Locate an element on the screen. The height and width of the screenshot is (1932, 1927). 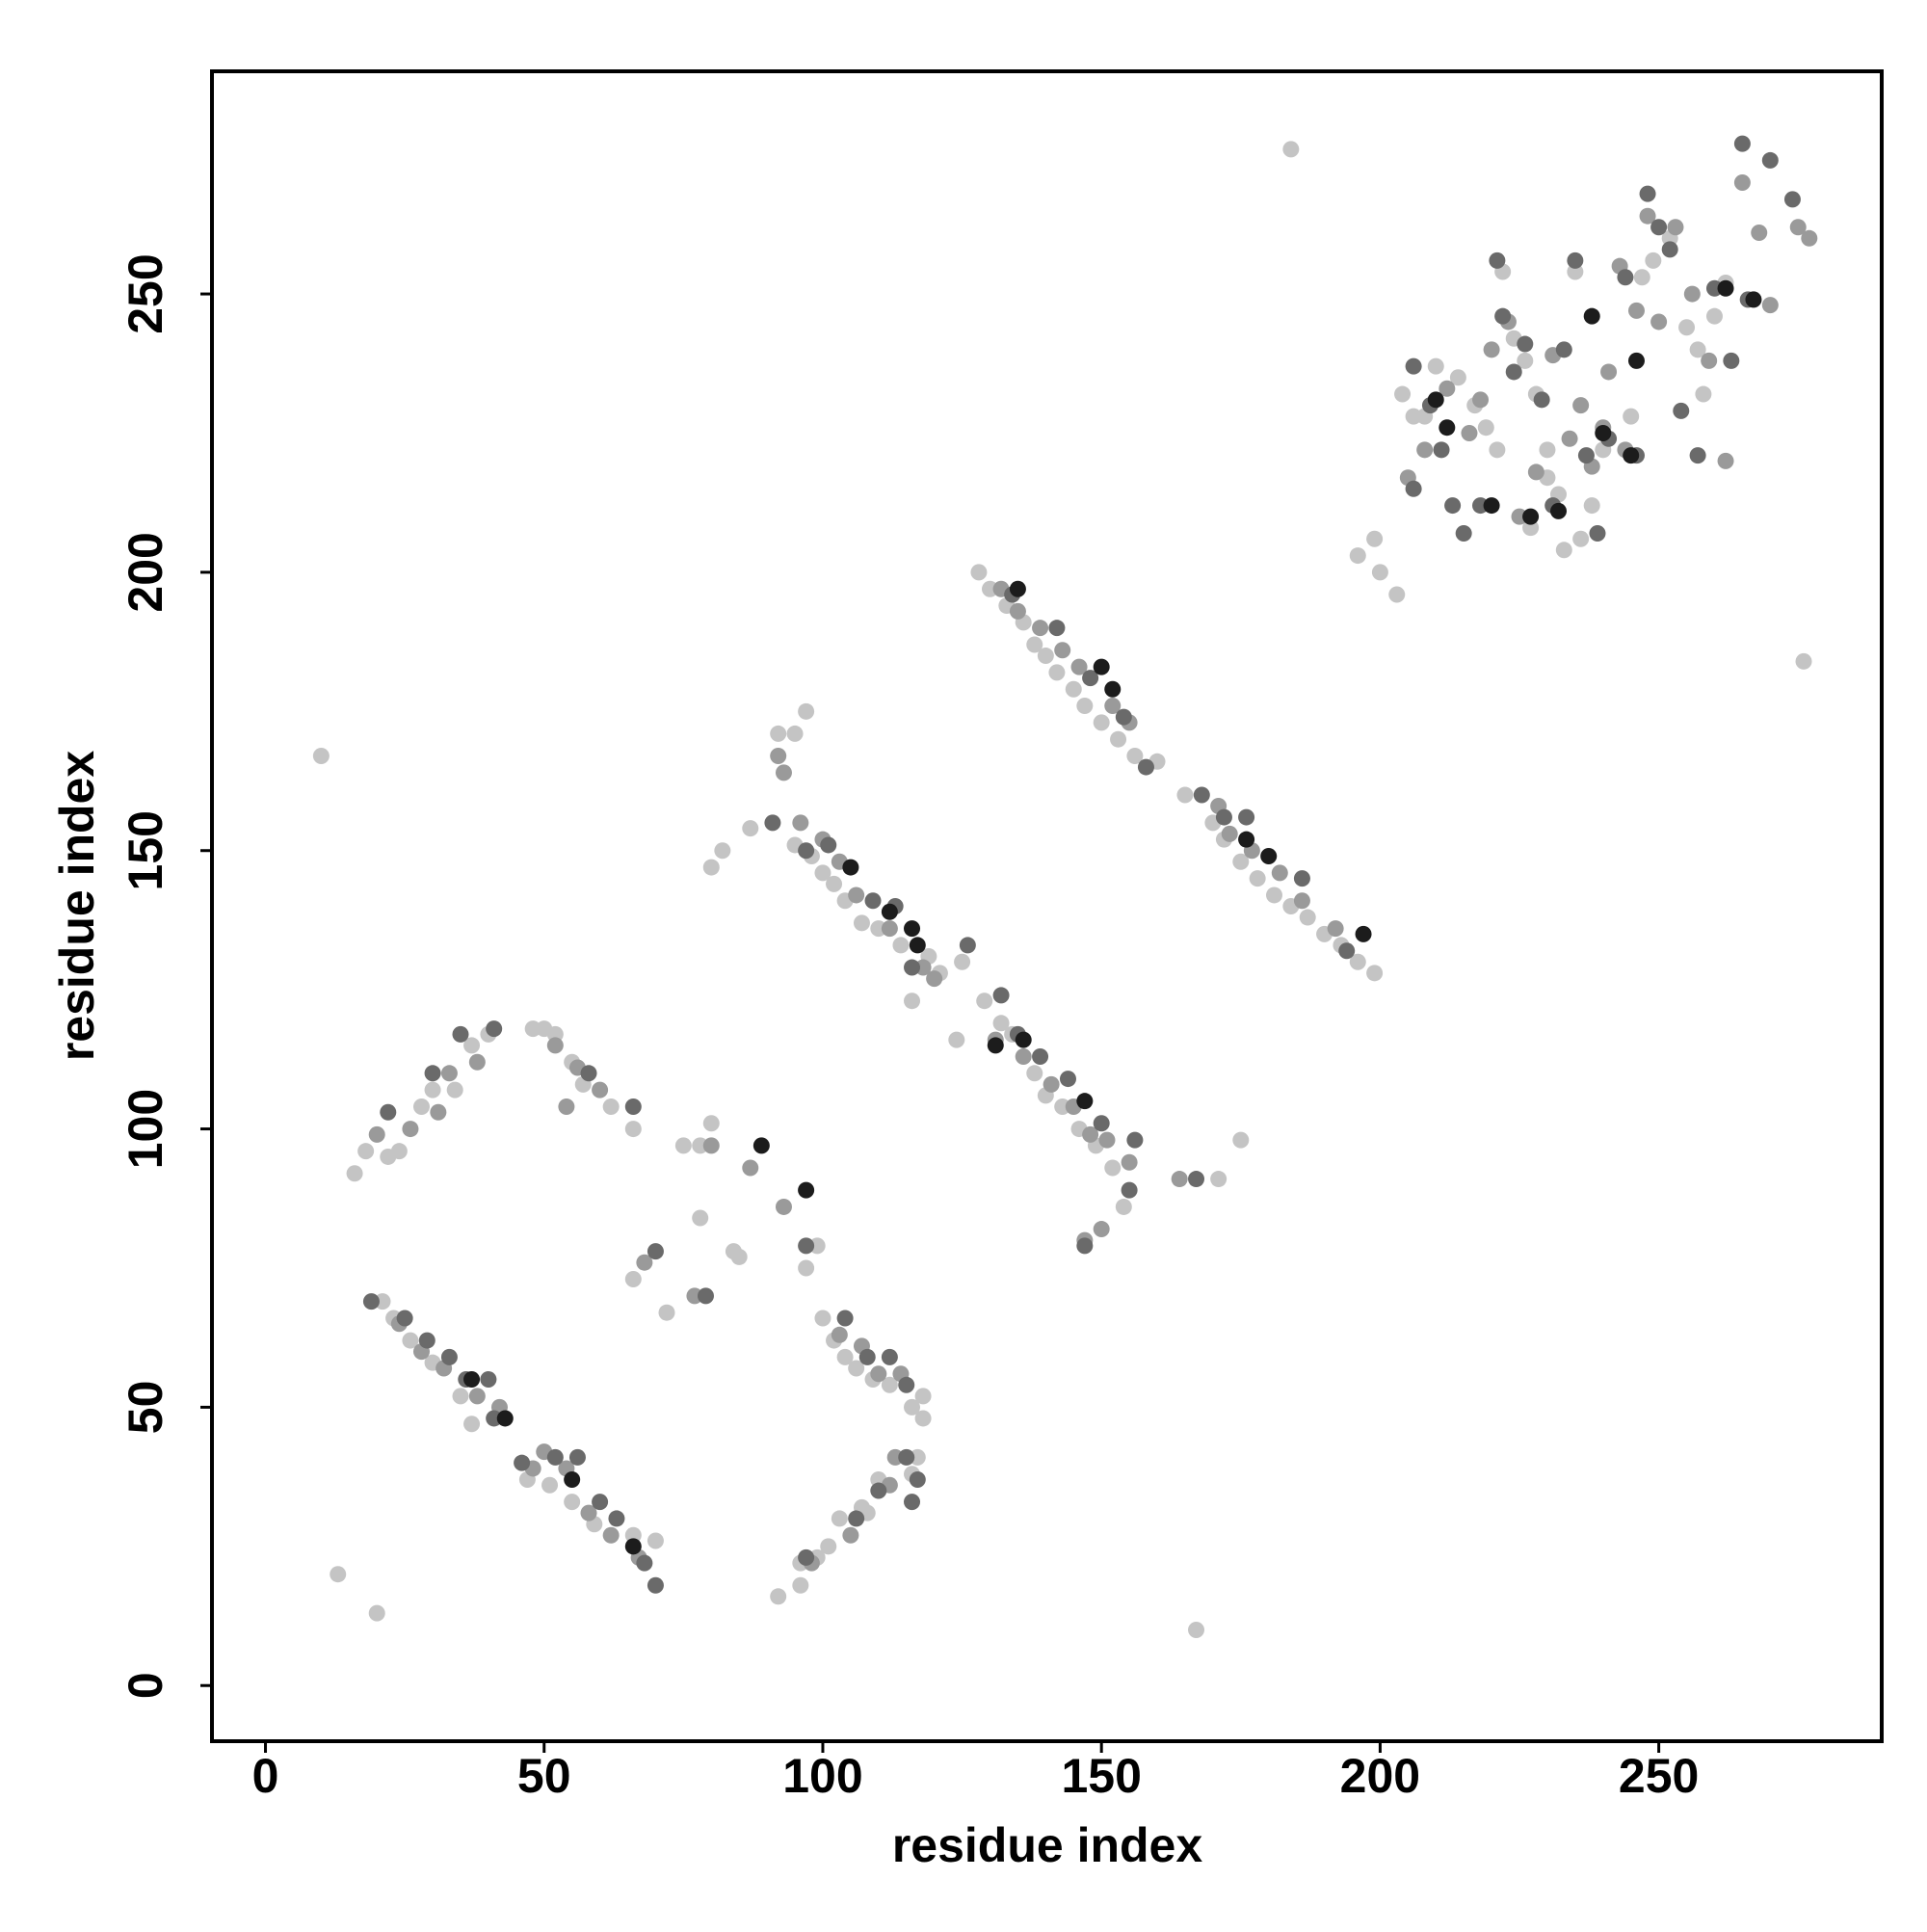
x-tick-label: 200 is located at coordinates (1380, 1776).